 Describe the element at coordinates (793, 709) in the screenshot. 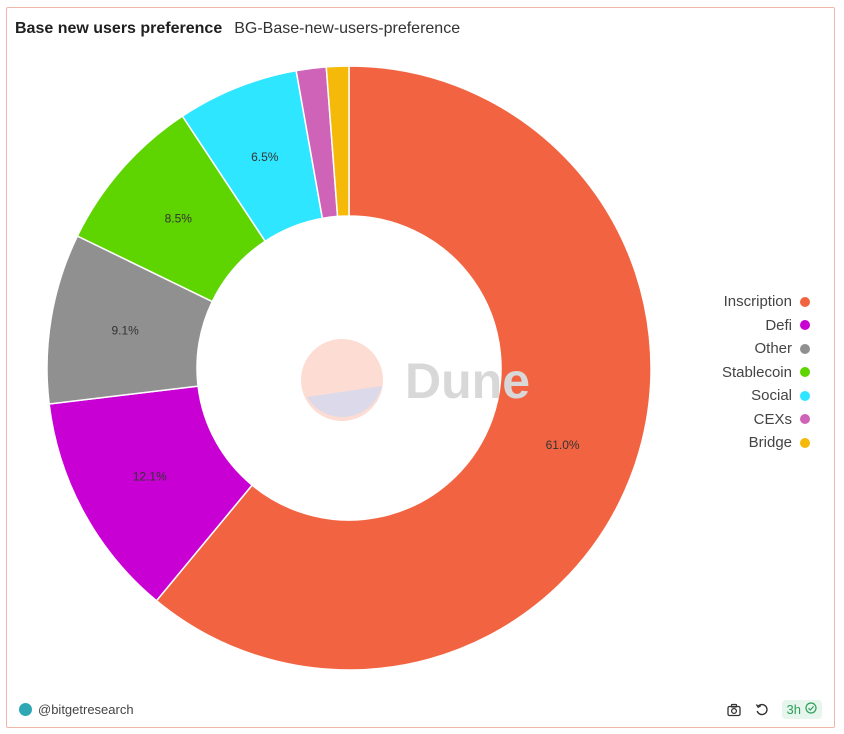

I see `refresh-age: 3h` at that location.